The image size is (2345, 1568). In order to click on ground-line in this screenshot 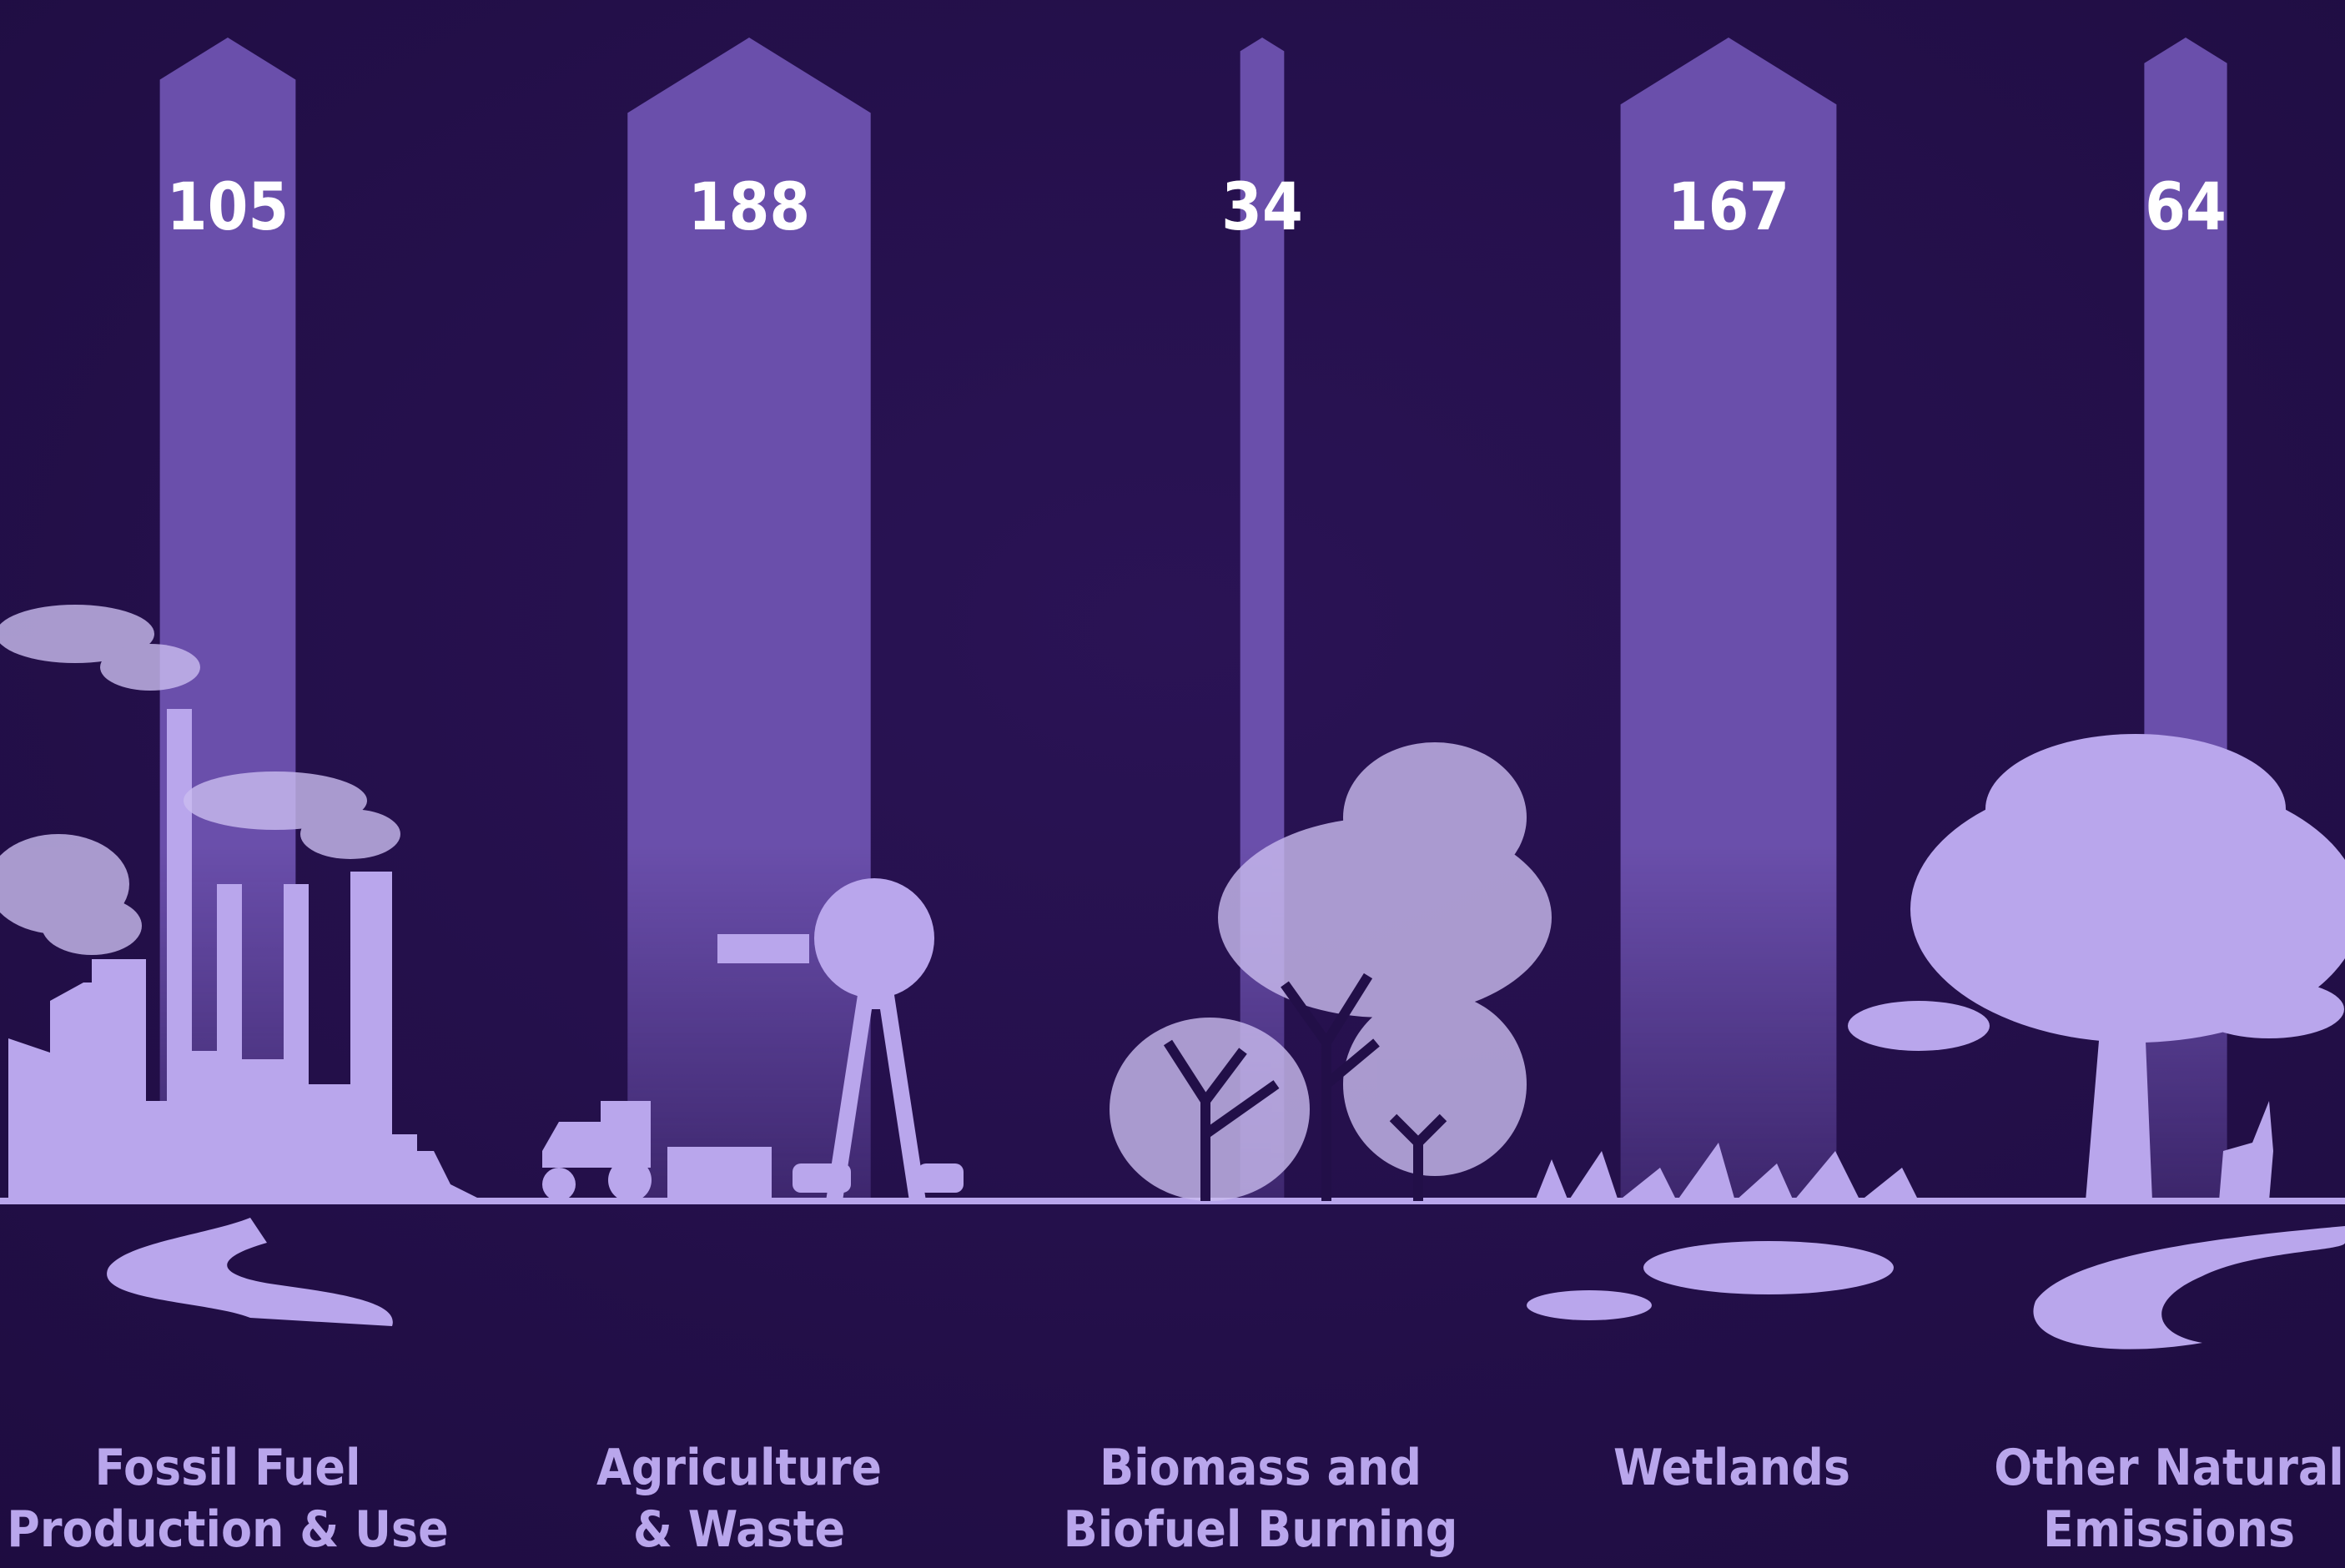, I will do `click(1172, 1201)`.